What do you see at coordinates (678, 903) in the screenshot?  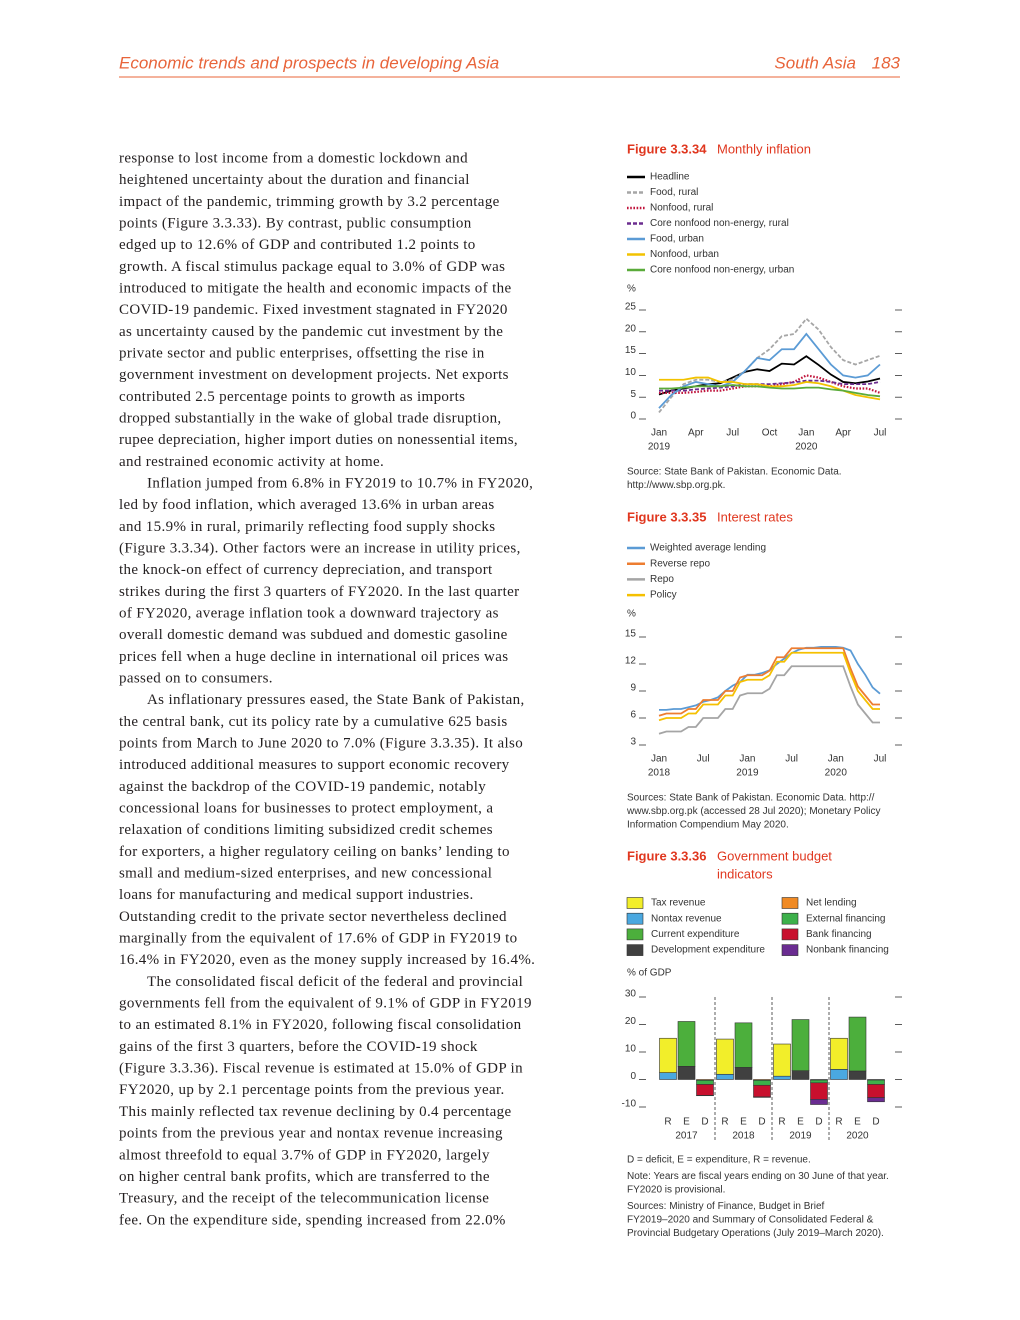 I see `legend-label: Tax revenue` at bounding box center [678, 903].